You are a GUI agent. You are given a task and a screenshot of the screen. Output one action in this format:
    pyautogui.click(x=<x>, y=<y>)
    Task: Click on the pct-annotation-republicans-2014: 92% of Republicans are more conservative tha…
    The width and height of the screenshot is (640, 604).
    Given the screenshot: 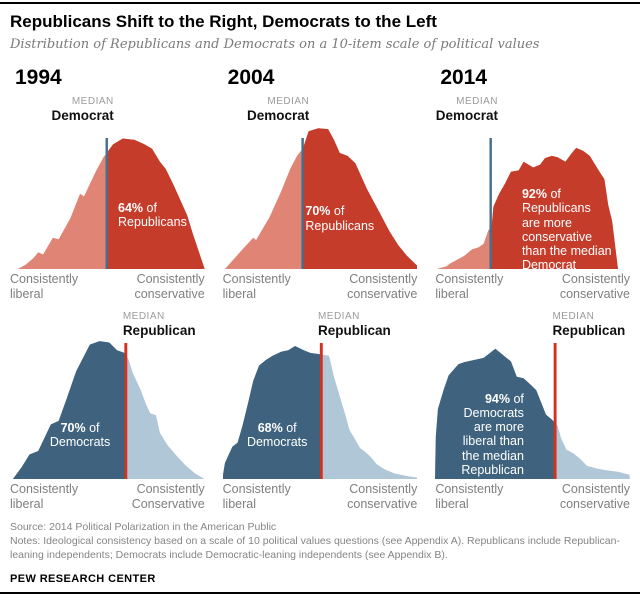 What is the action you would take?
    pyautogui.click(x=566, y=230)
    